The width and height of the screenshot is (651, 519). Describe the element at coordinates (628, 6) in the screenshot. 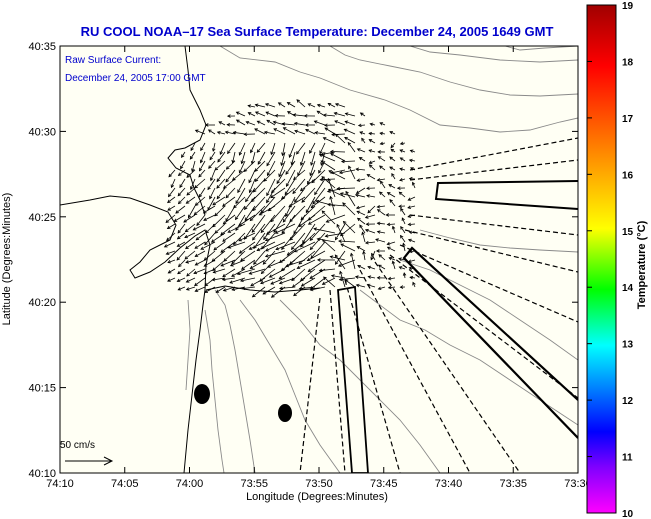

I see `colorbar-tick-label: 19` at that location.